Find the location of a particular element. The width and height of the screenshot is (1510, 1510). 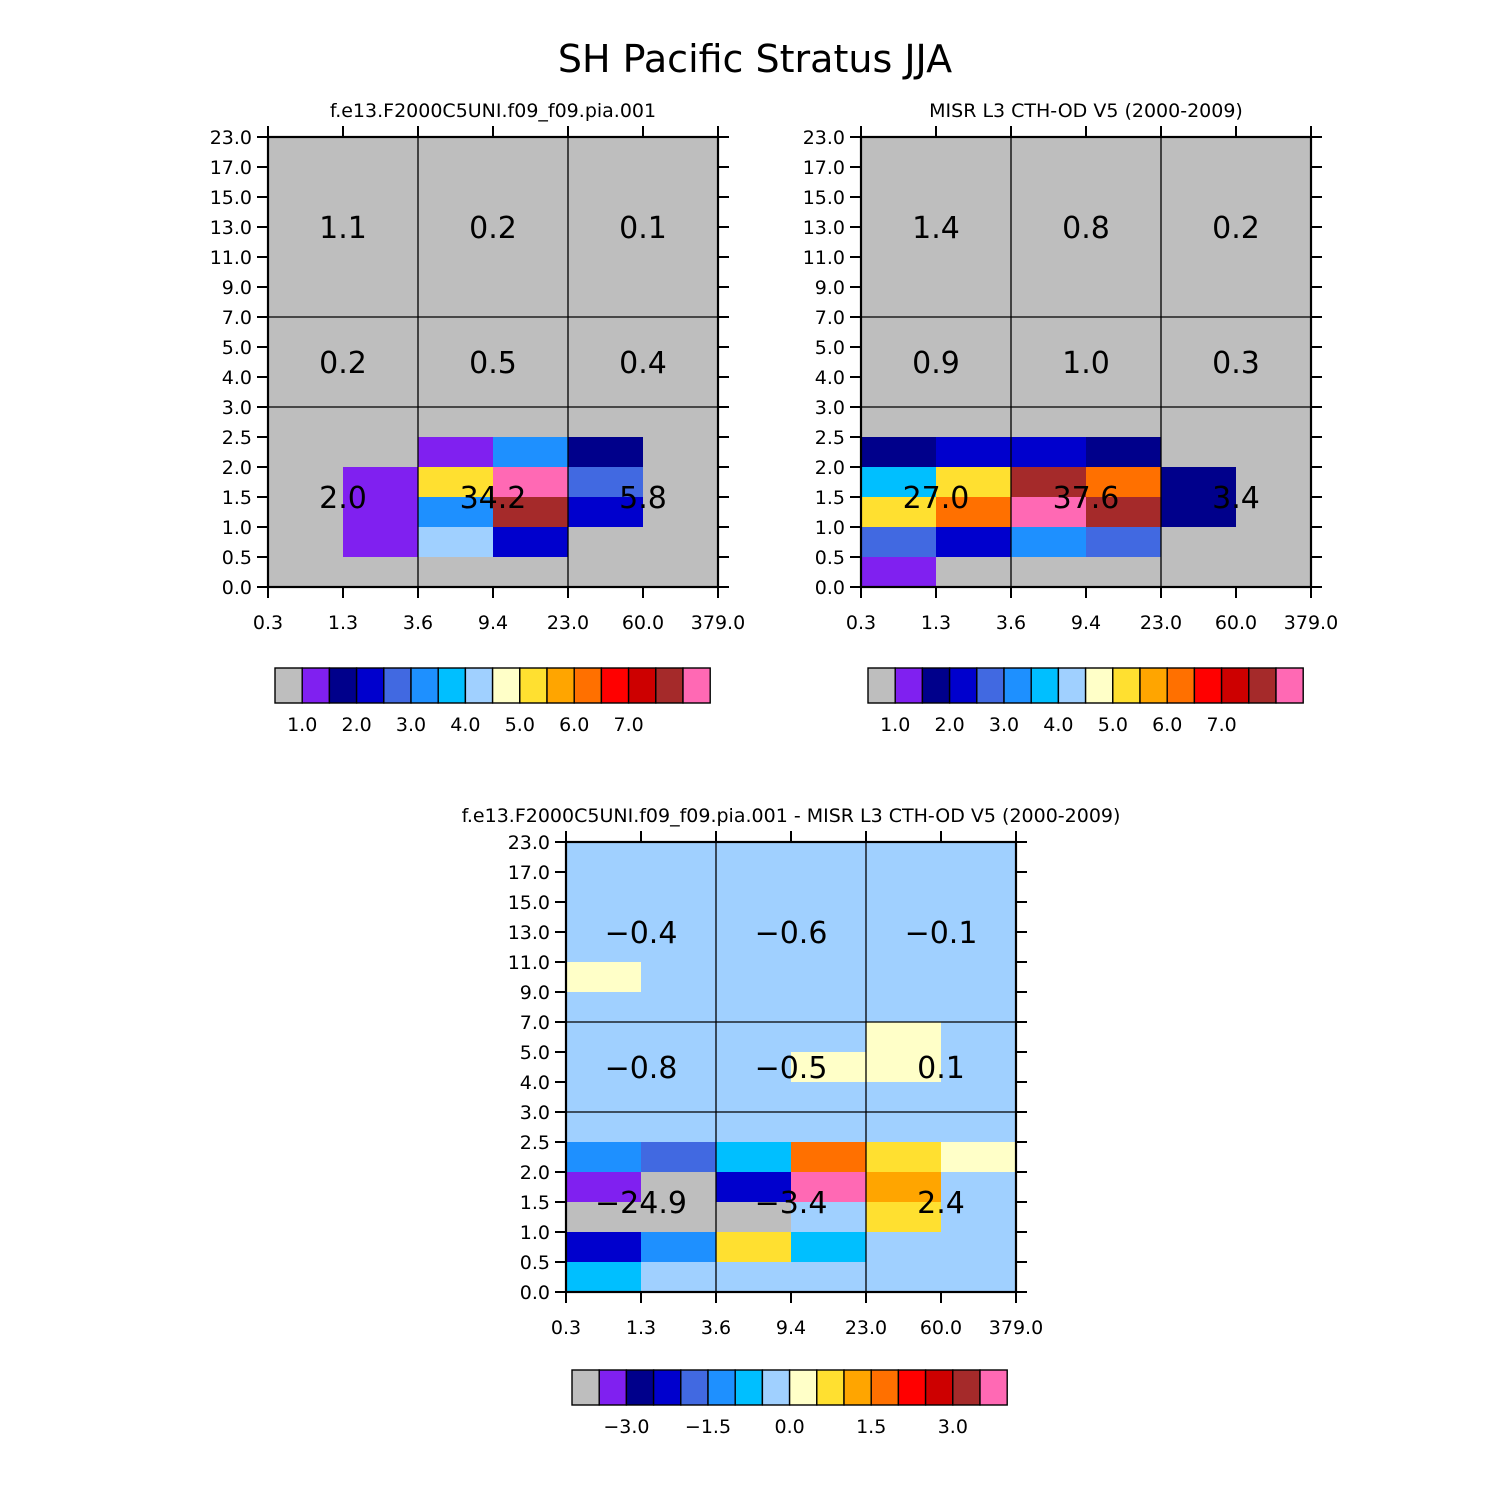

y-tick-label: 23.0 is located at coordinates (824, 138).